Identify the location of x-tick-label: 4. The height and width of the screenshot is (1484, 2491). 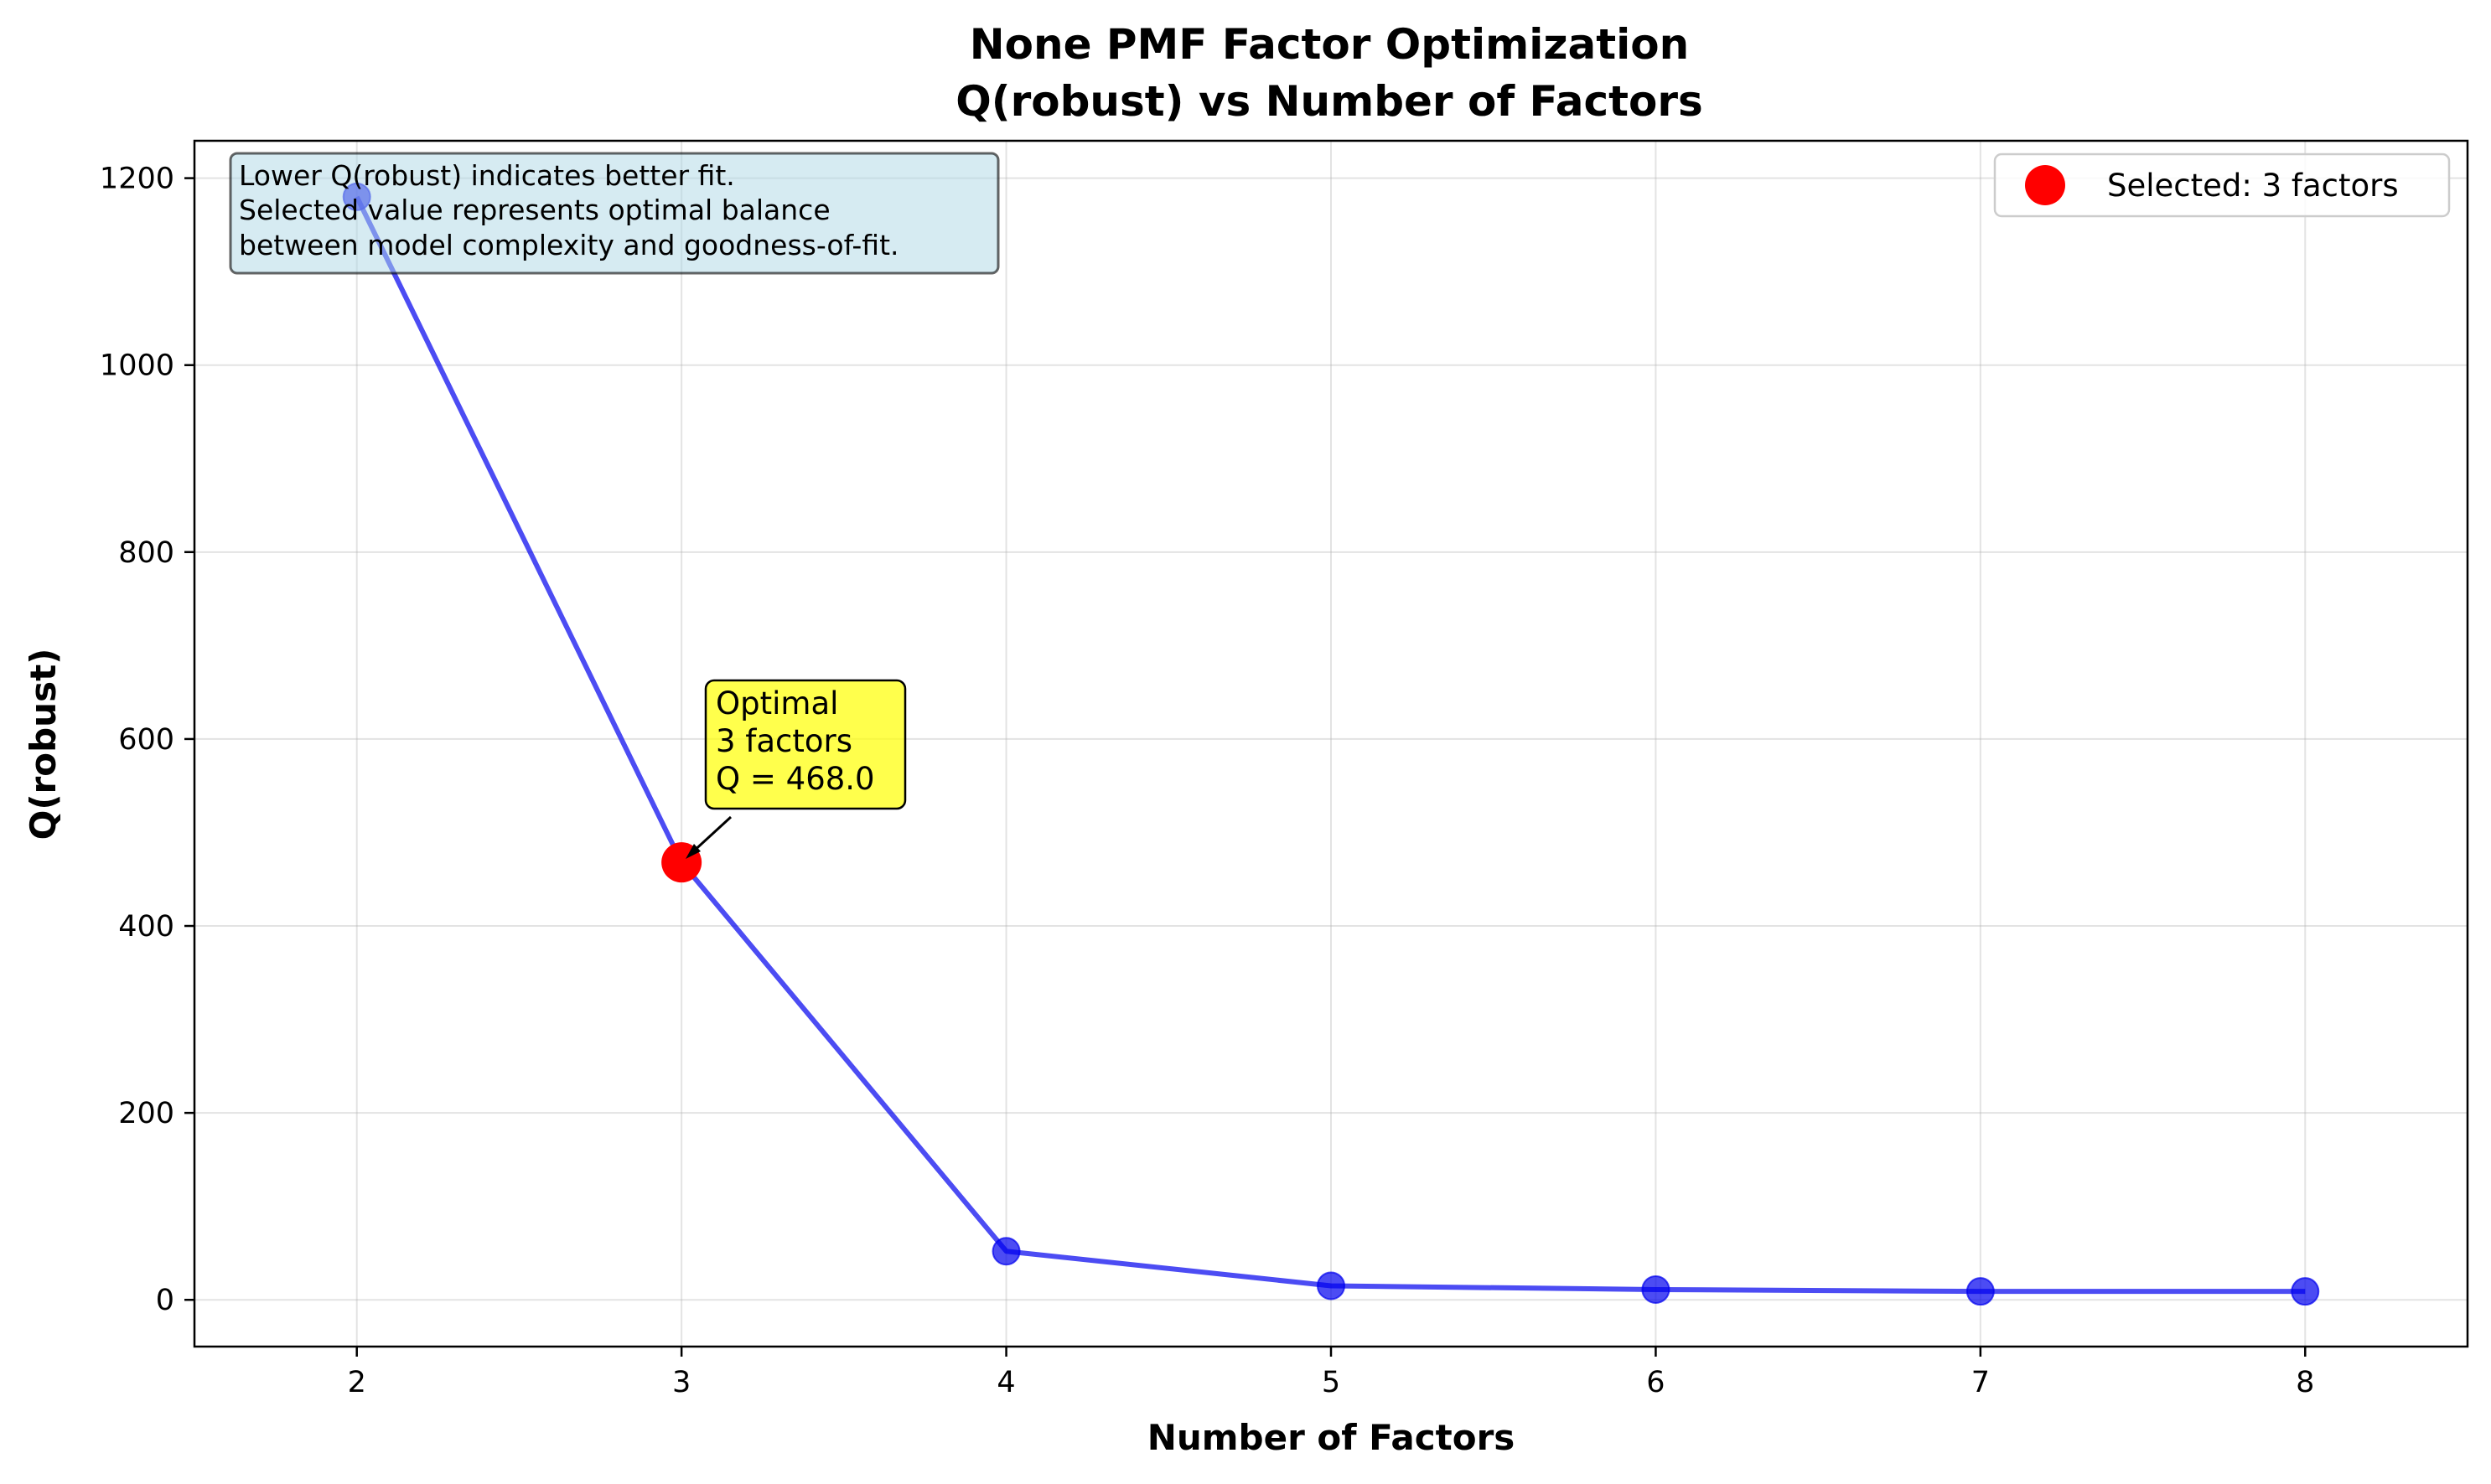
(1006, 1382).